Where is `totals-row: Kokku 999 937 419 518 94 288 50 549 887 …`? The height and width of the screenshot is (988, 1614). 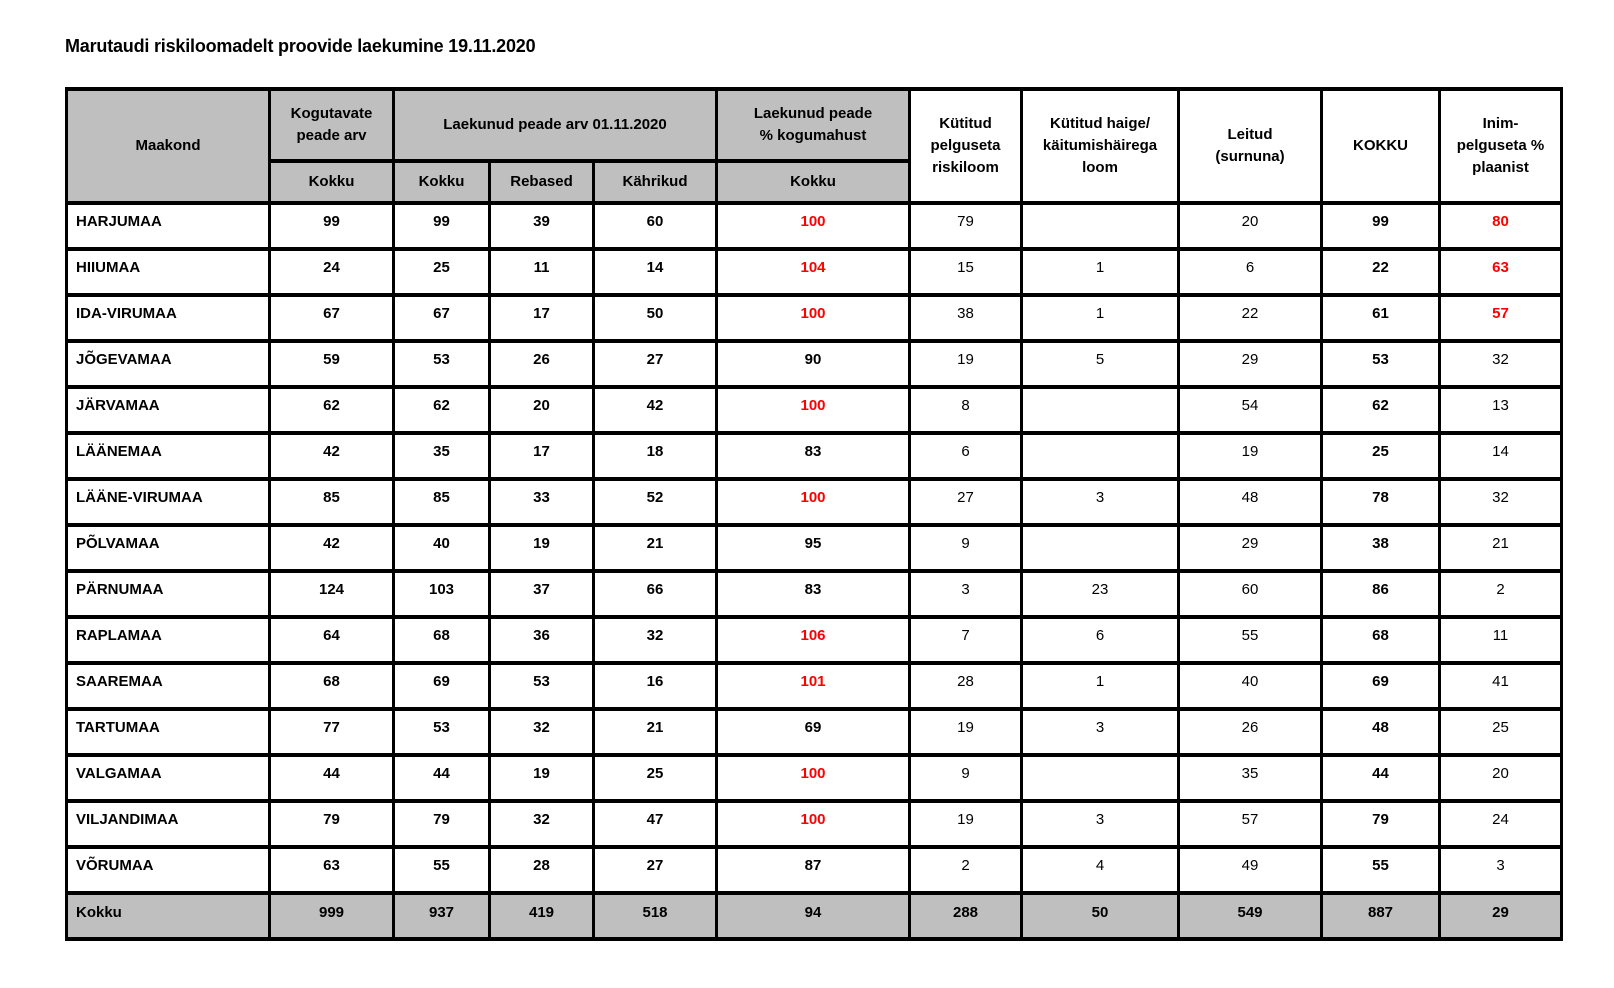
totals-row: Kokku 999 937 419 518 94 288 50 549 887 … is located at coordinates (814, 916).